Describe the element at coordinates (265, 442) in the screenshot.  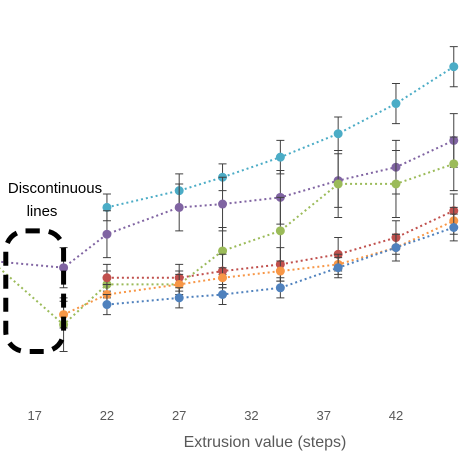
I see `x-axis-label: Extrusion value (steps)` at that location.